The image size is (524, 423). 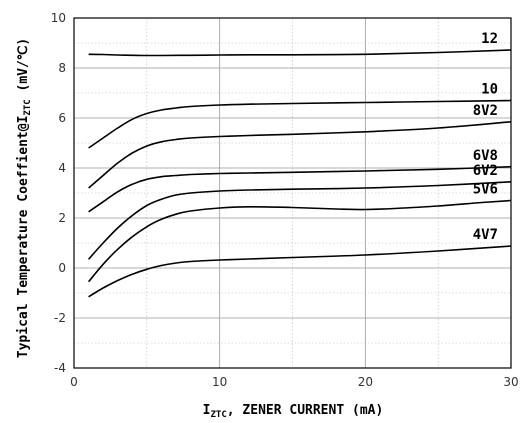 I want to click on x-tick-labels: 0 10 20 30, so click(x=294, y=382).